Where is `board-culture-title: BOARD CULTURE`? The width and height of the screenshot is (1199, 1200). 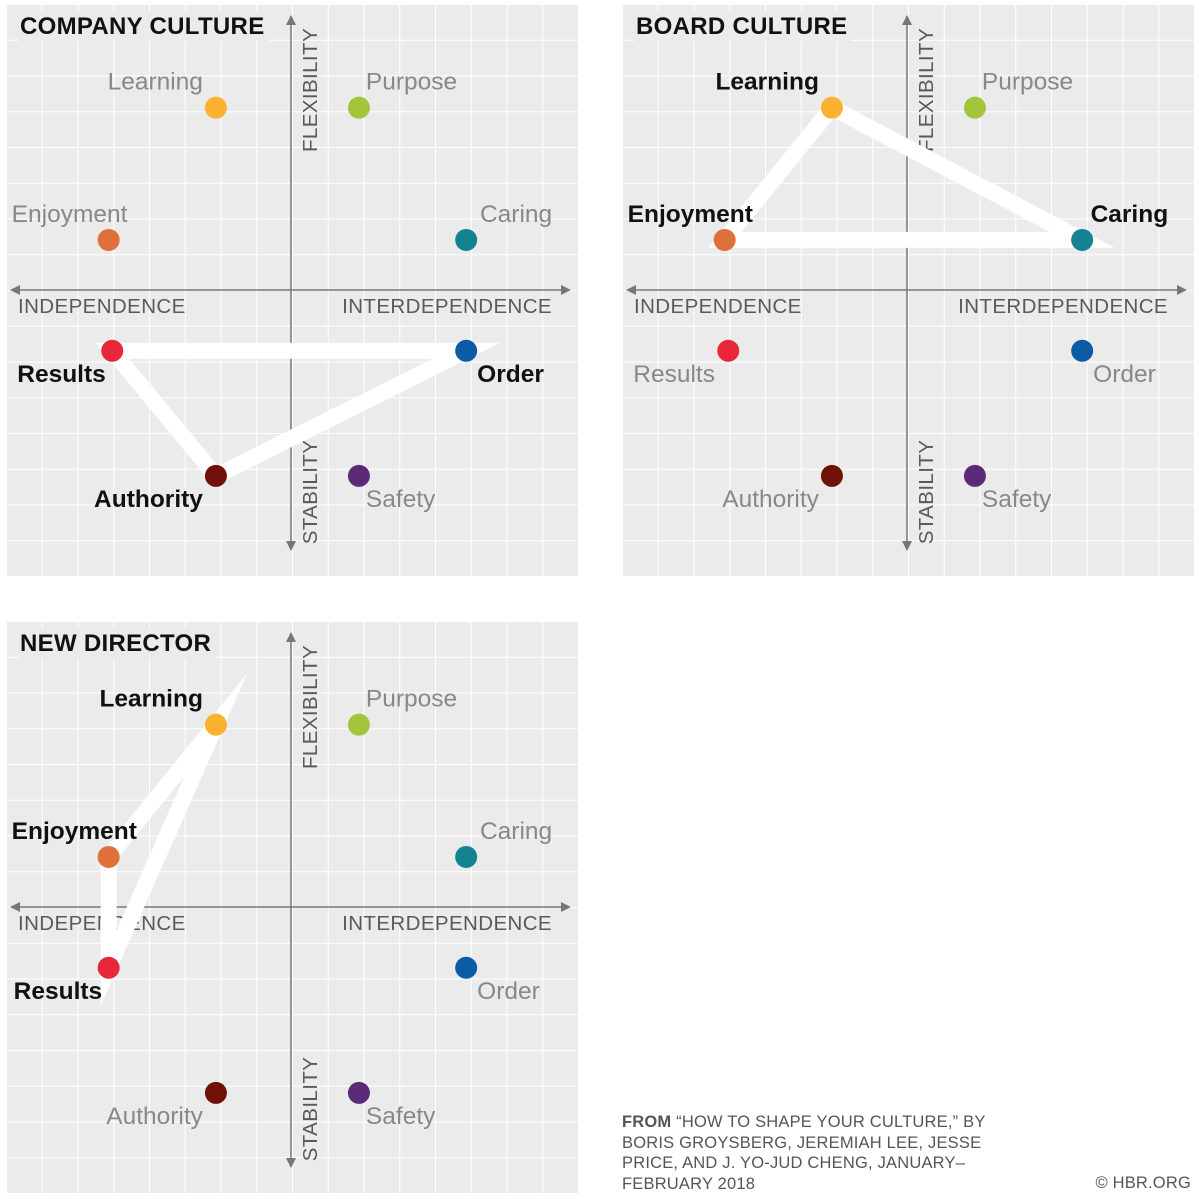
board-culture-title: BOARD CULTURE is located at coordinates (743, 26).